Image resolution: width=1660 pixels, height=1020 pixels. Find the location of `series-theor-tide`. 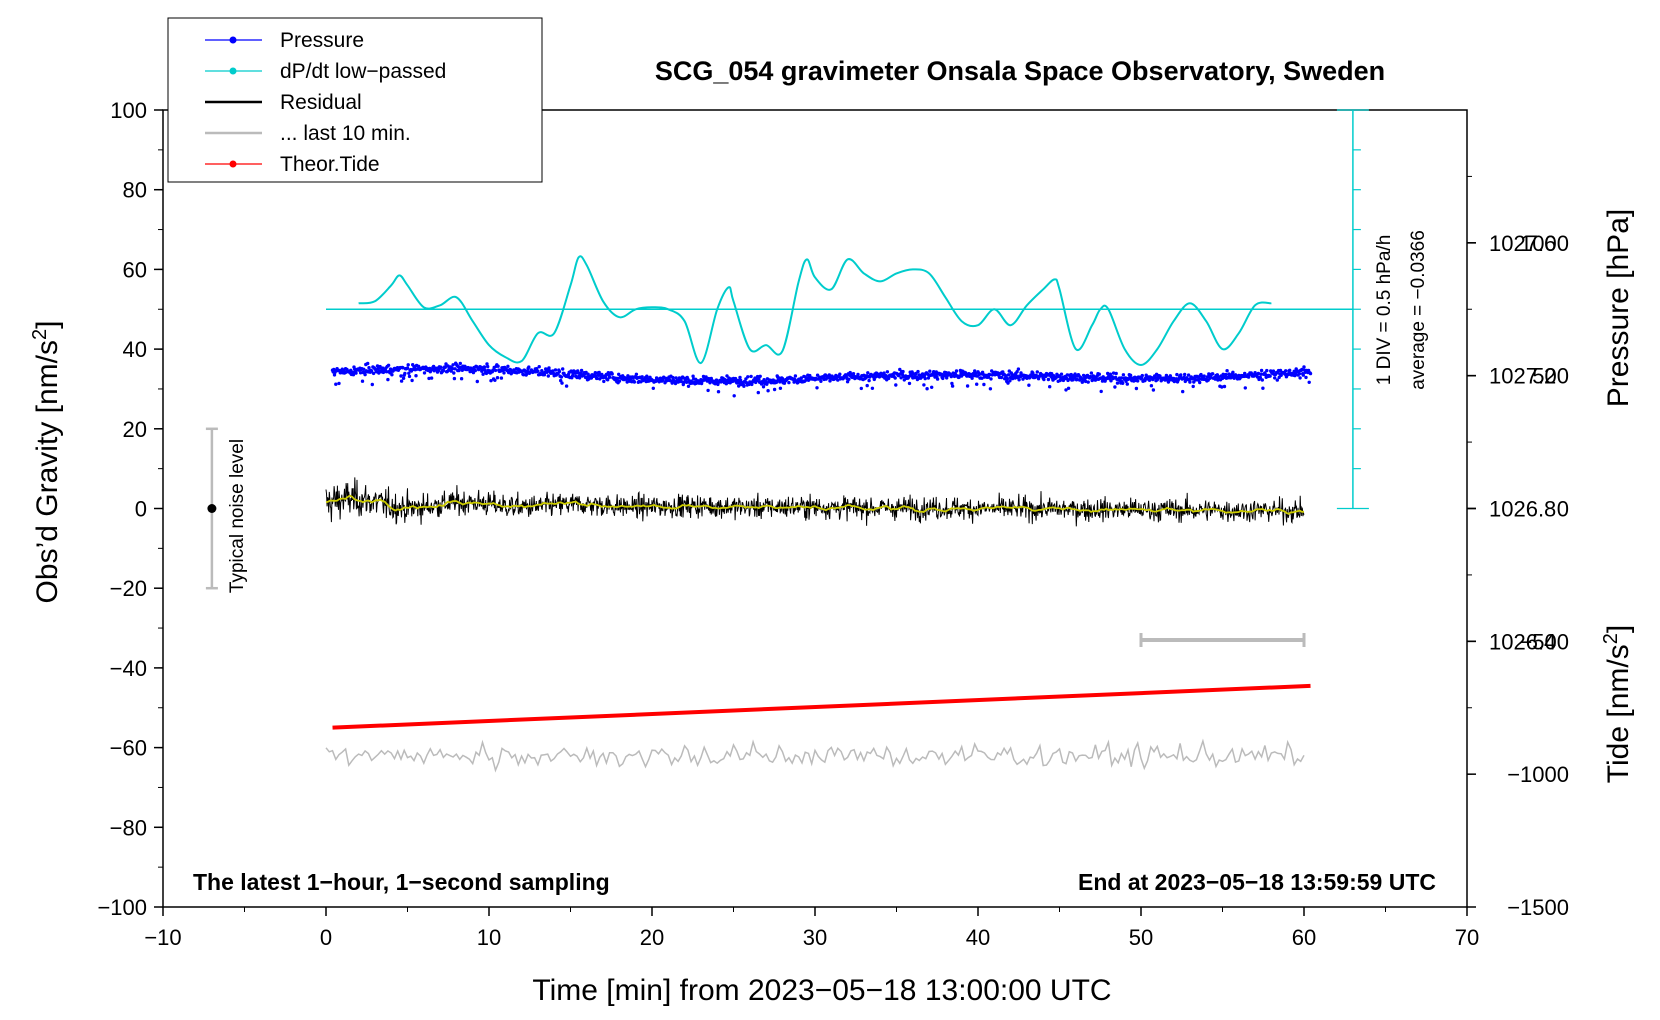

series-theor-tide is located at coordinates (821, 706).